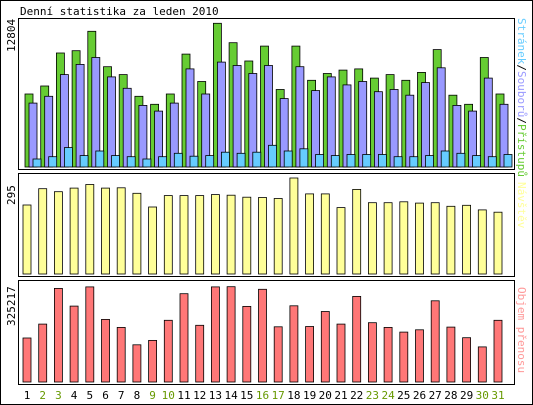 This screenshot has height=405, width=533. Describe the element at coordinates (309, 395) in the screenshot. I see `x-tick-day-19: 19` at that location.